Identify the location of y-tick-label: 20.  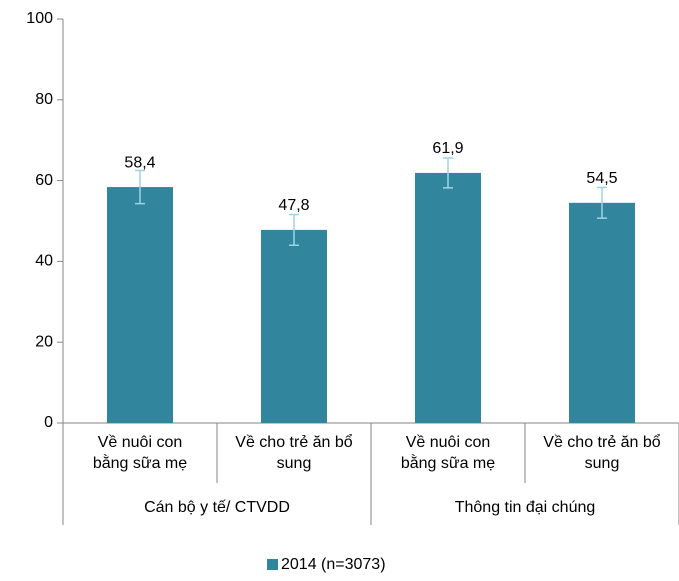
(44, 341).